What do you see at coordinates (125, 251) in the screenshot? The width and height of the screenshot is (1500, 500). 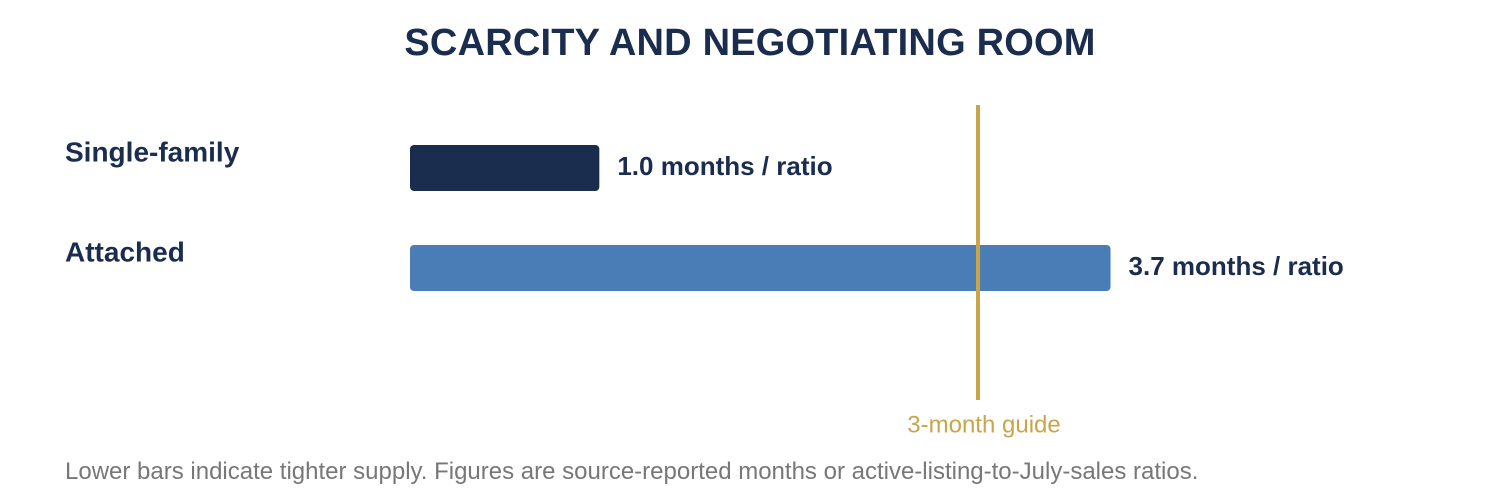 I see `category-label: Attached` at bounding box center [125, 251].